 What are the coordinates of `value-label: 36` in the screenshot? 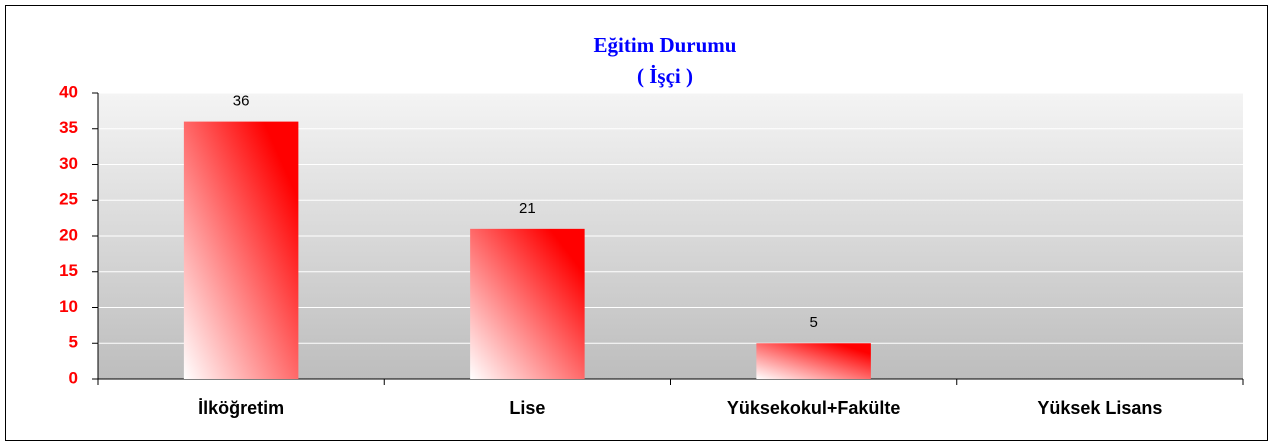 It's located at (241, 101).